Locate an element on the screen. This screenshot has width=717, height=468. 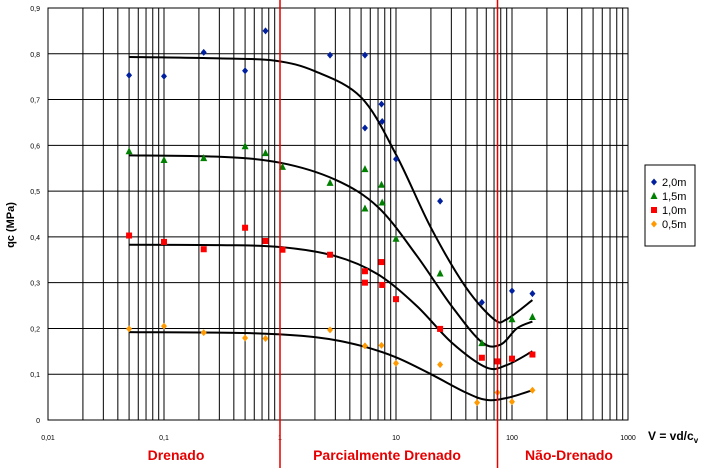
legend-box is located at coordinates (670, 205).